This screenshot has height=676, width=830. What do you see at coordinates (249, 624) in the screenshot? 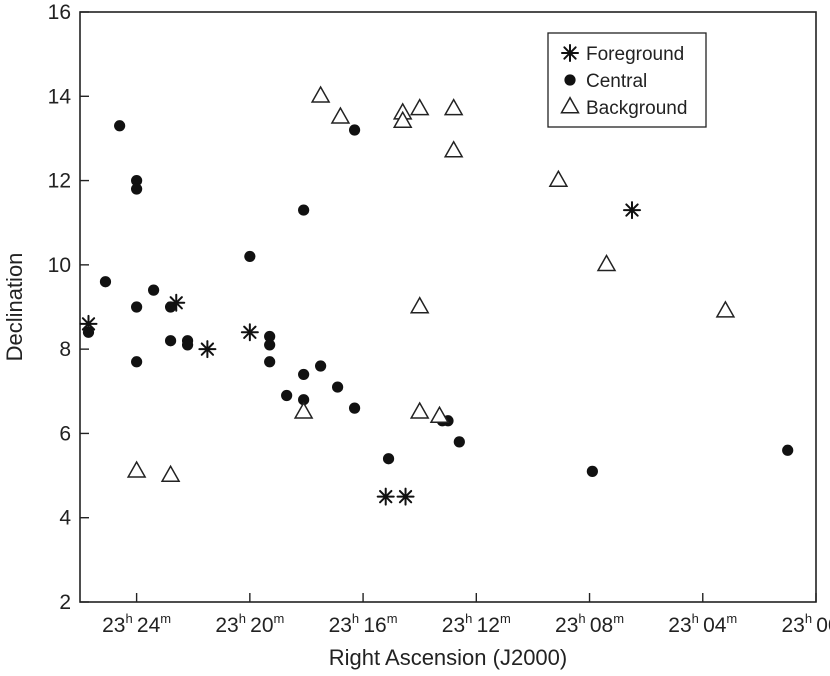
I see `x-tick-label: 23h 20m` at bounding box center [249, 624].